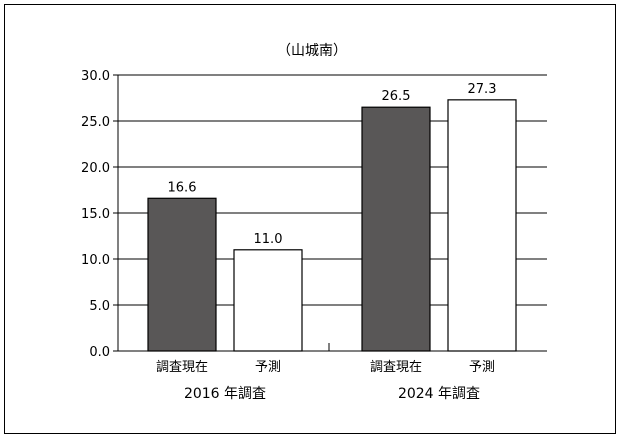 Image resolution: width=622 pixels, height=438 pixels. I want to click on bar-value-label: 11.0, so click(268, 239).